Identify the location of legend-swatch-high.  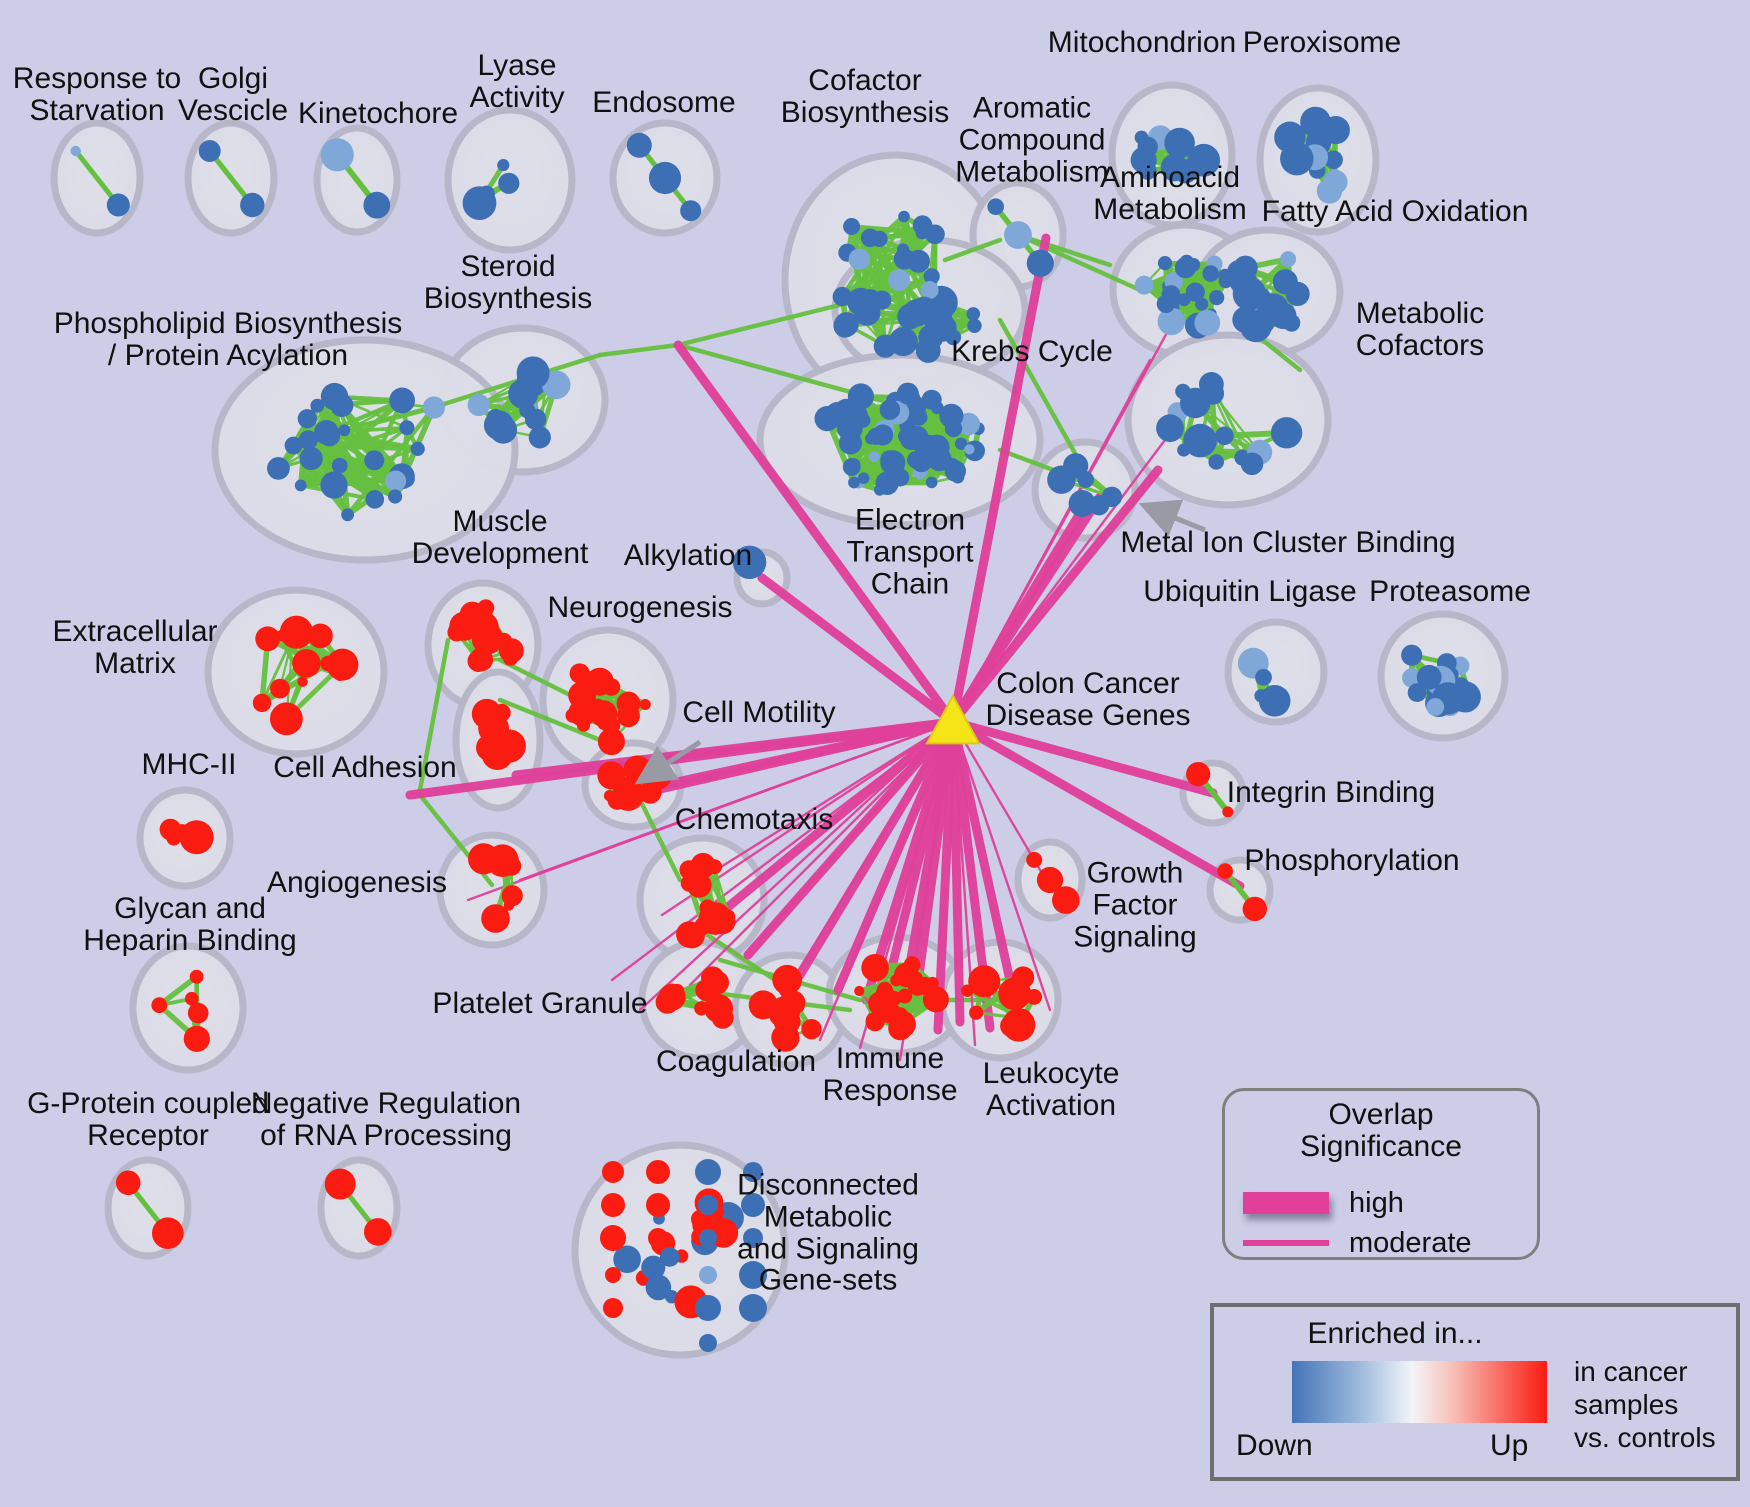
(1286, 1203).